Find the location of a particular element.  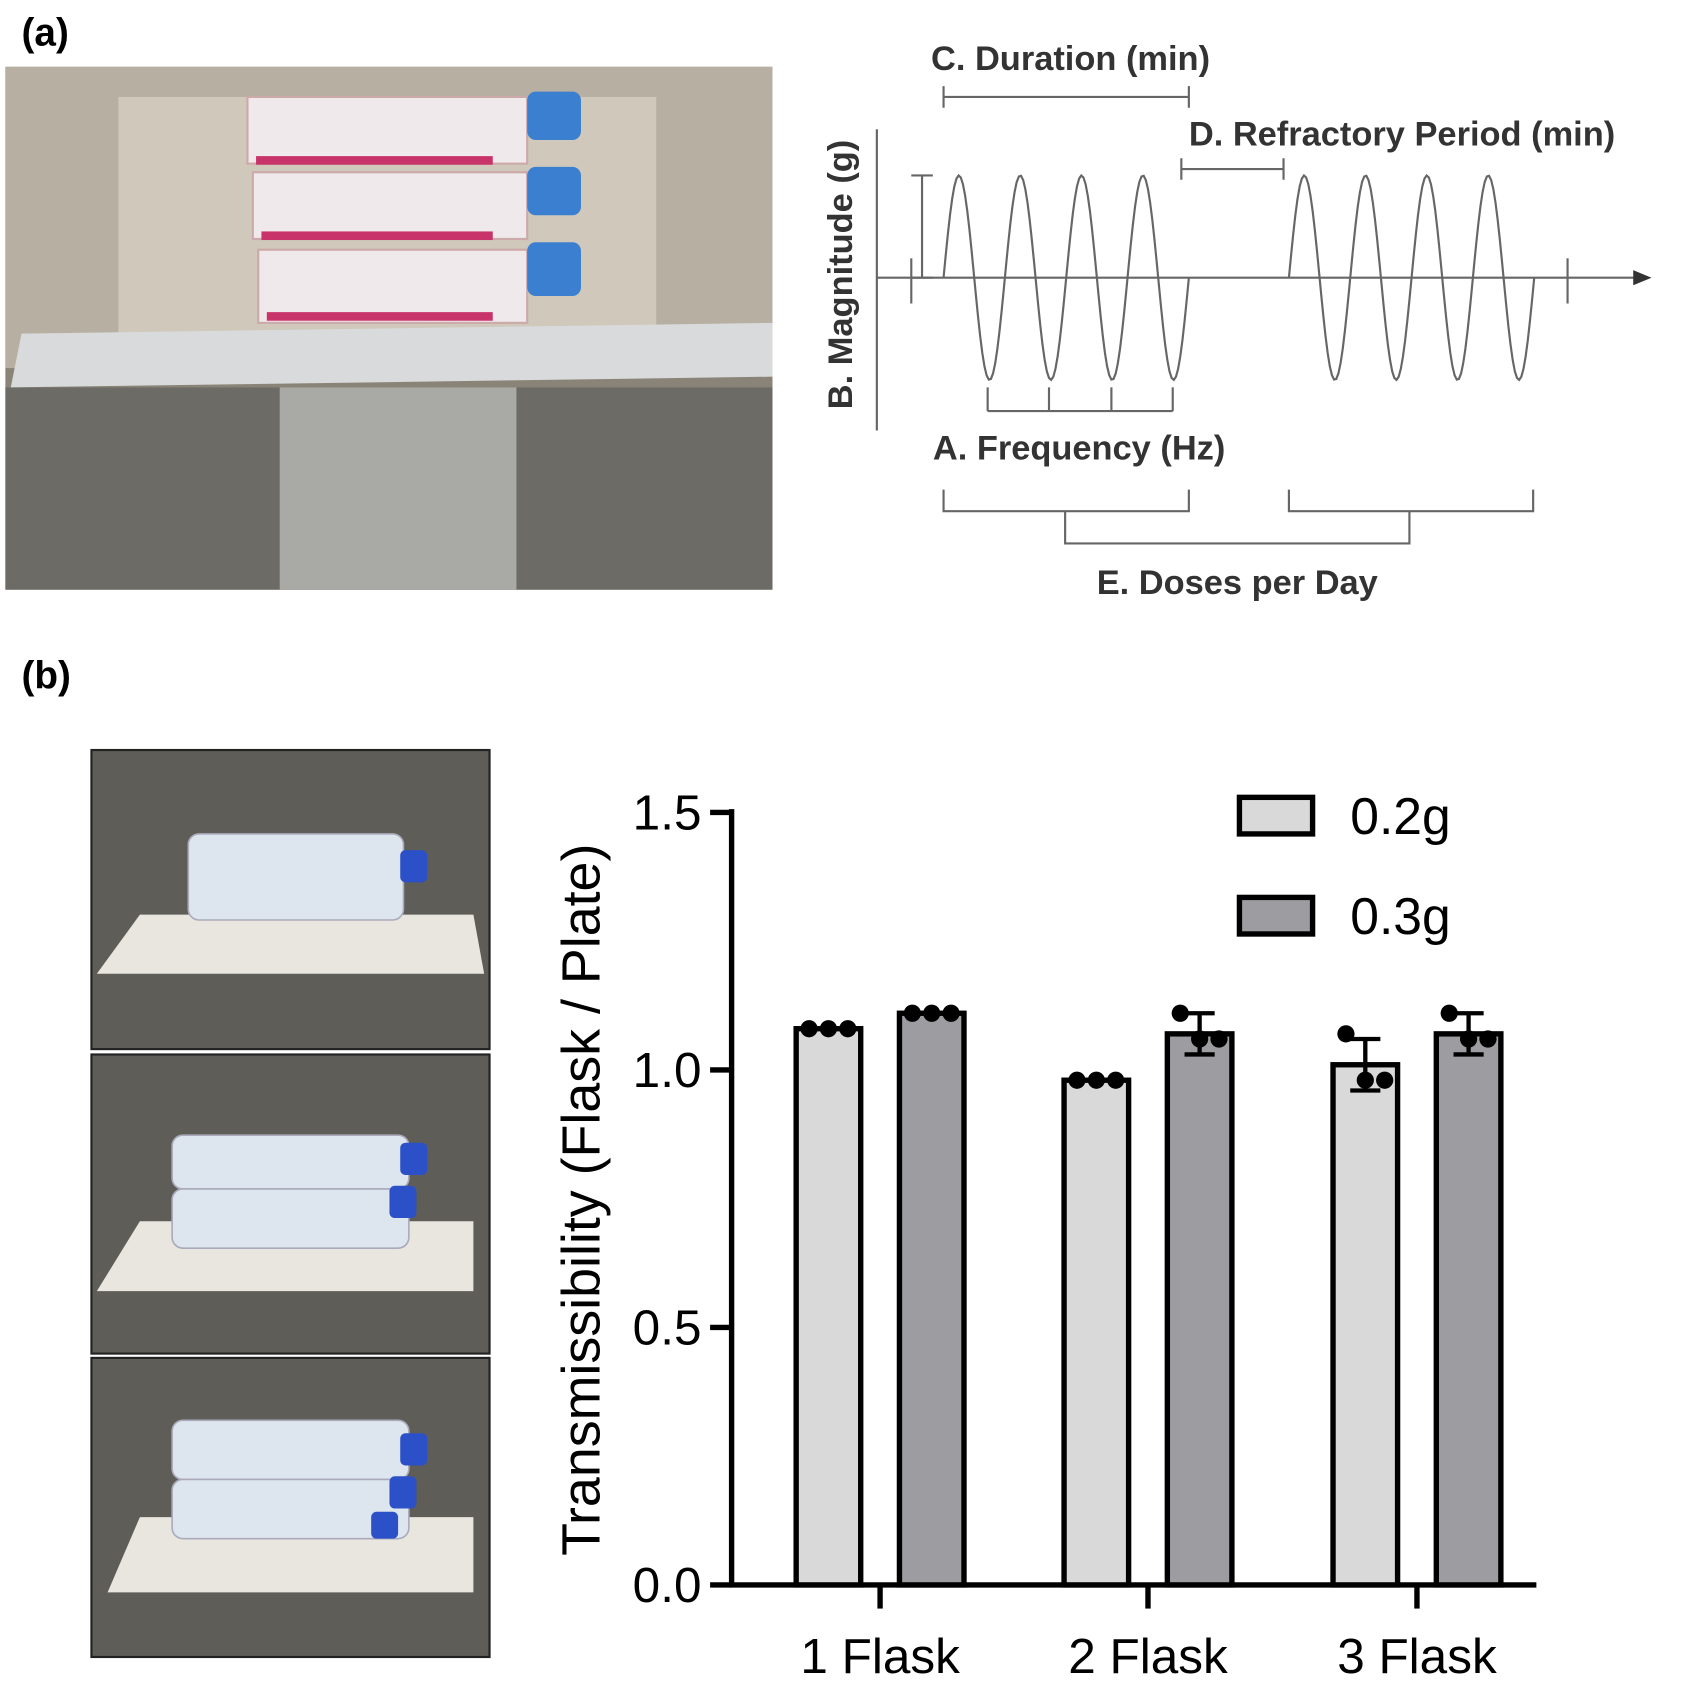

y-tick-label: 1.5 is located at coordinates (667, 813).